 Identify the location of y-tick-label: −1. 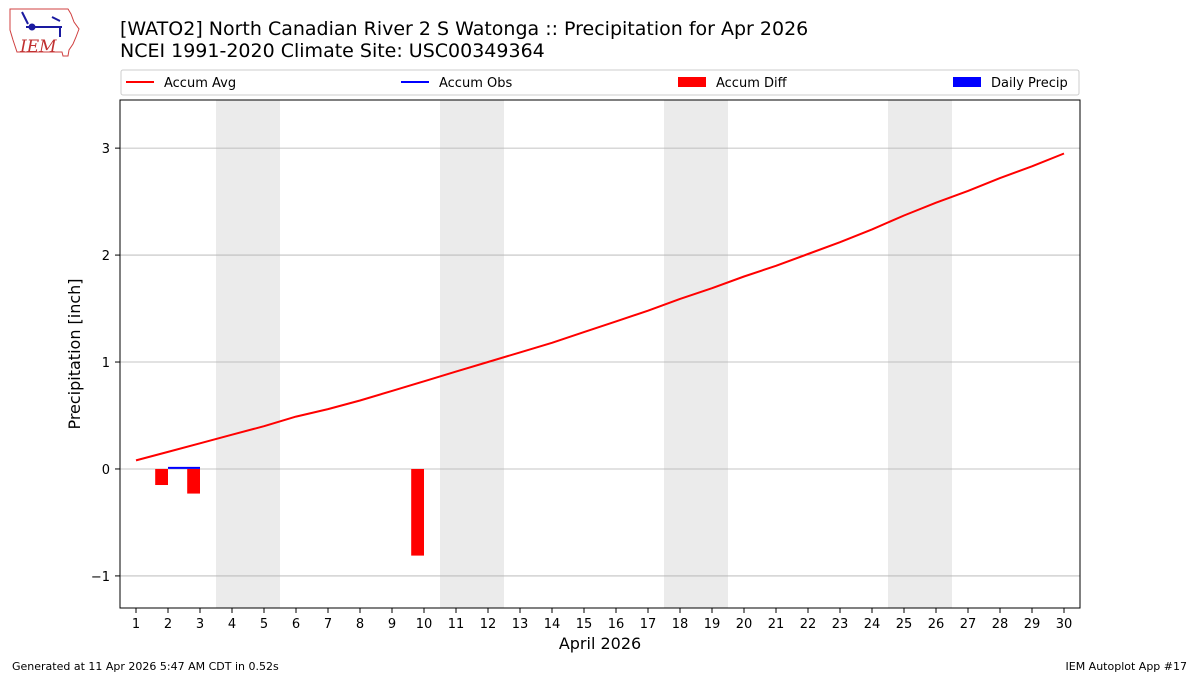
(100, 577).